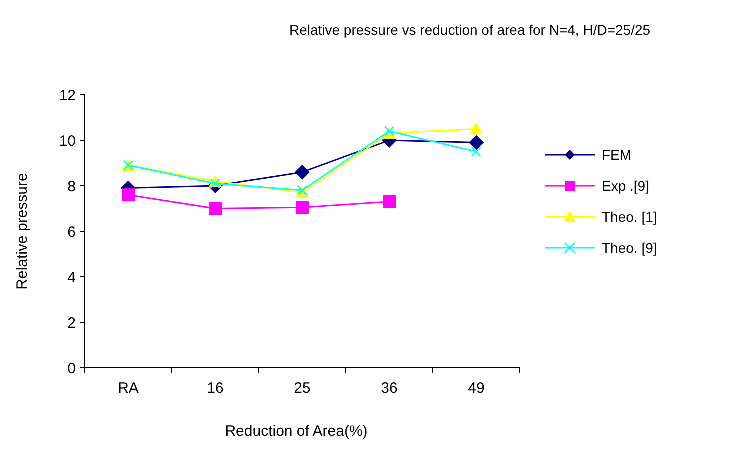 The image size is (735, 450). I want to click on y-tick-label: 10, so click(67, 141).